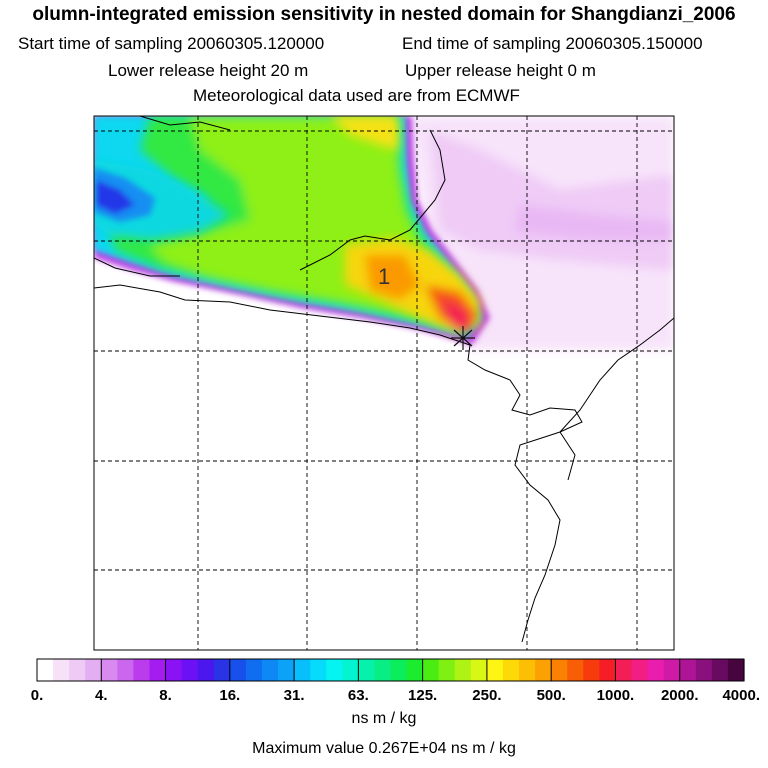 The width and height of the screenshot is (768, 768). What do you see at coordinates (463, 338) in the screenshot?
I see `receptor-star-icon` at bounding box center [463, 338].